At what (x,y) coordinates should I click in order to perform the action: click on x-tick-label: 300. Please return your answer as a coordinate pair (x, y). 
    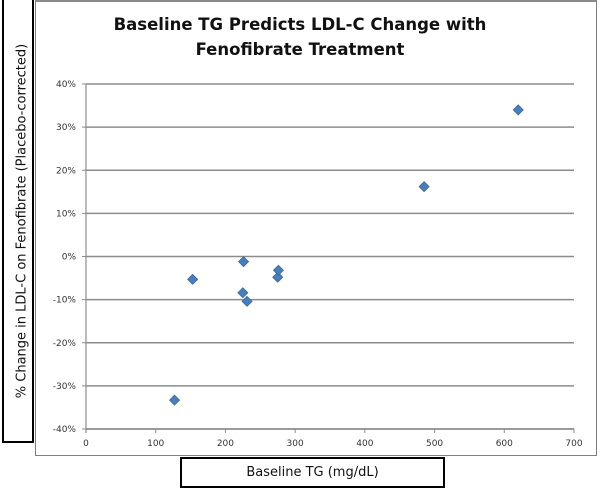
    Looking at the image, I should click on (295, 444).